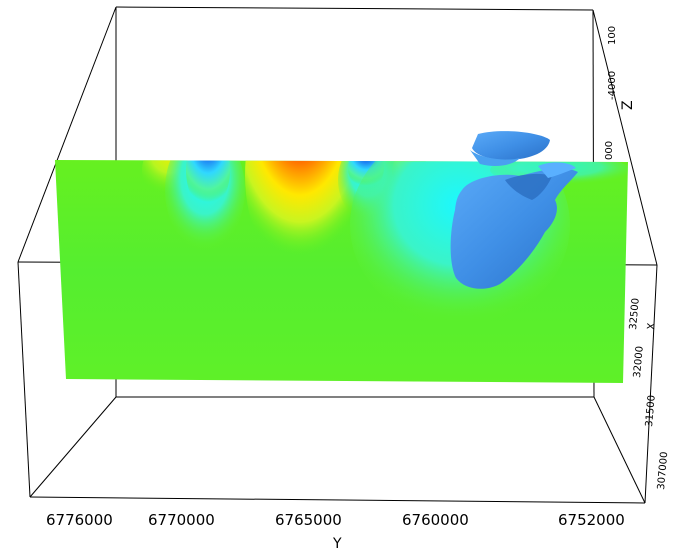 The height and width of the screenshot is (553, 682). Describe the element at coordinates (609, 150) in the screenshot. I see `z-tick-label: 000` at that location.